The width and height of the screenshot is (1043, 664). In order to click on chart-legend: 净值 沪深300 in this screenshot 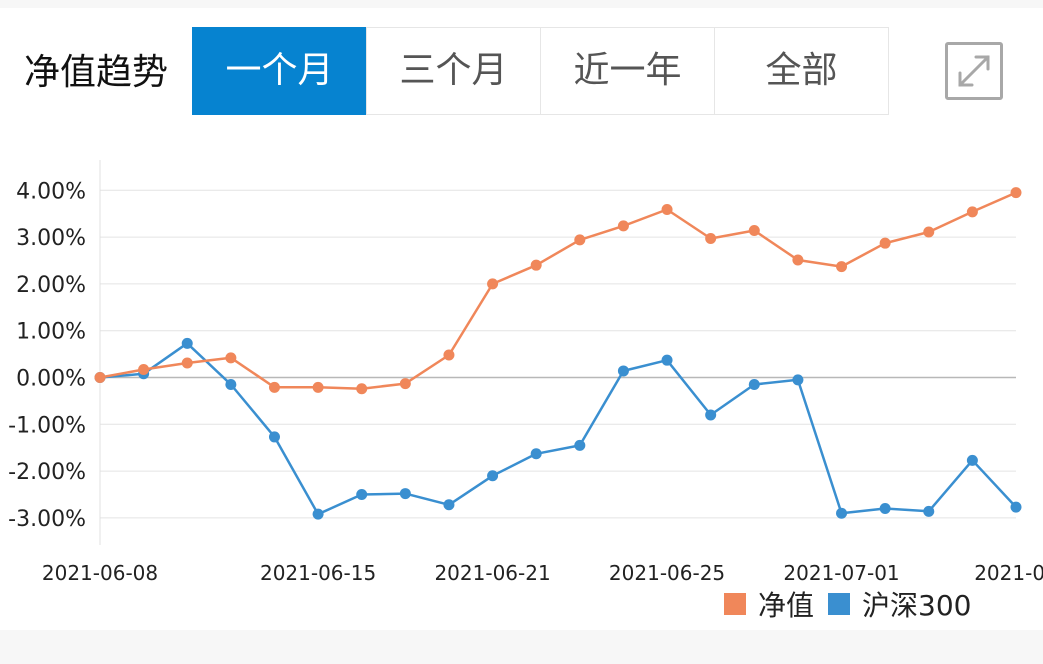, I will do `click(854, 604)`.